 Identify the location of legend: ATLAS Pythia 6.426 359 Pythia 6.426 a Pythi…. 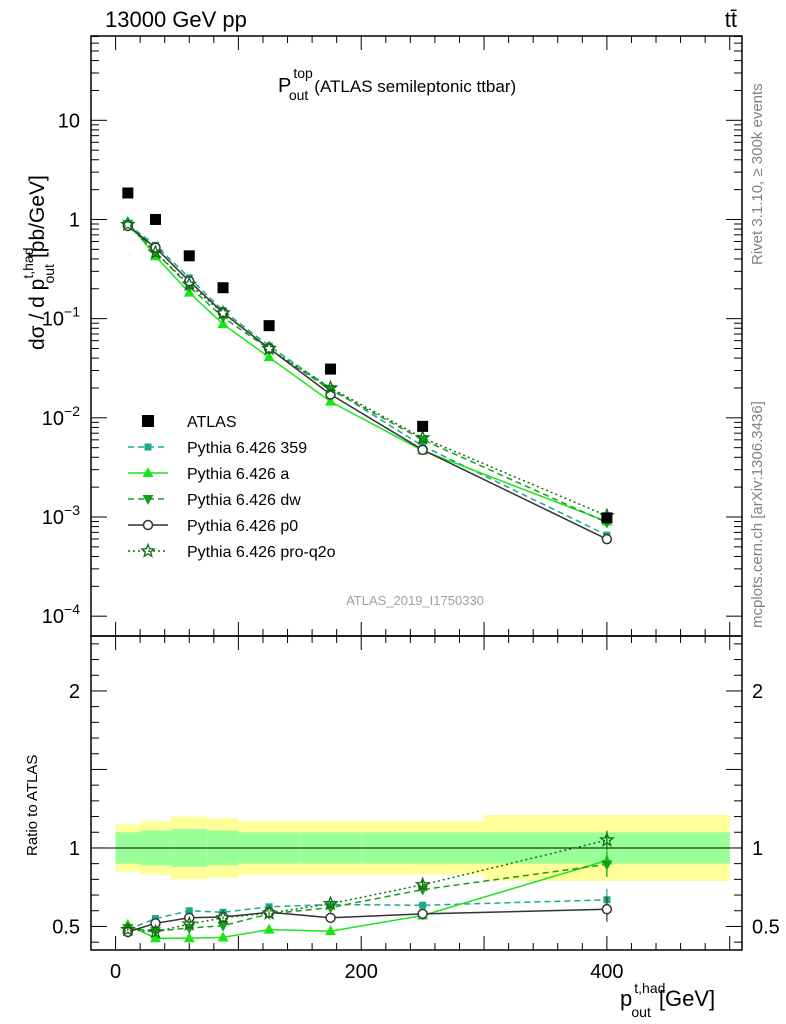
(232, 487).